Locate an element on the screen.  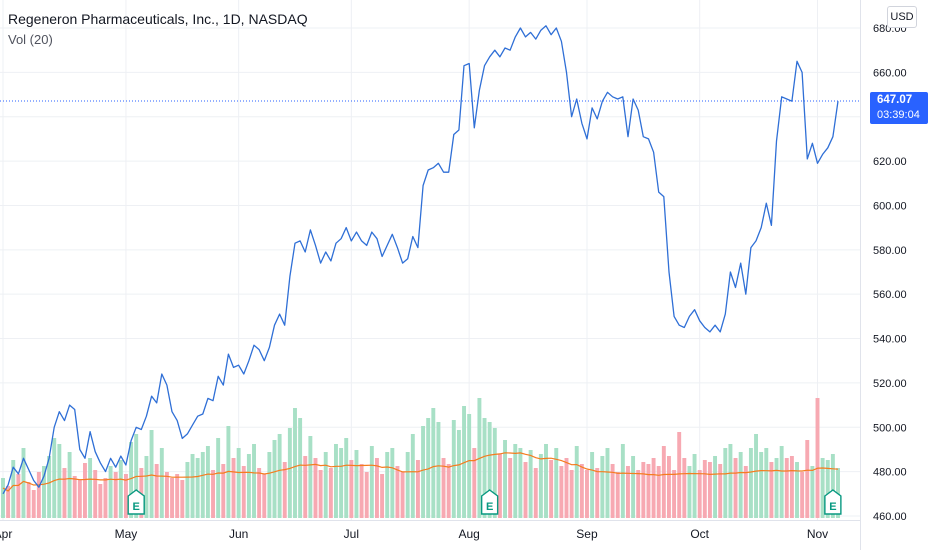
earnings-marker-shape is located at coordinates (136, 502).